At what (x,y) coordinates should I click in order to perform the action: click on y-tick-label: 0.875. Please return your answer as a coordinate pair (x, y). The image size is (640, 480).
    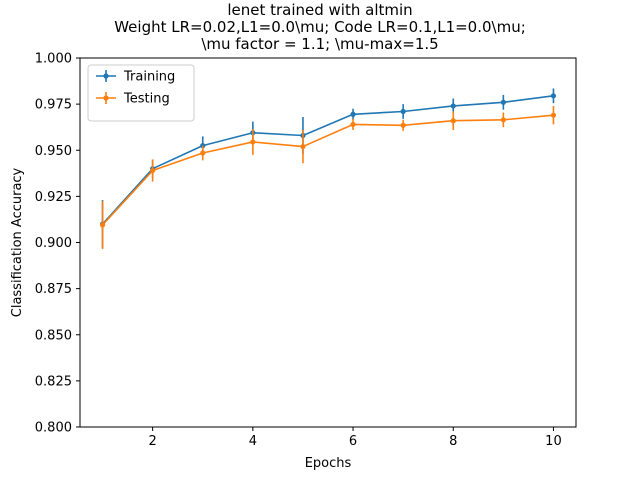
    Looking at the image, I should click on (53, 289).